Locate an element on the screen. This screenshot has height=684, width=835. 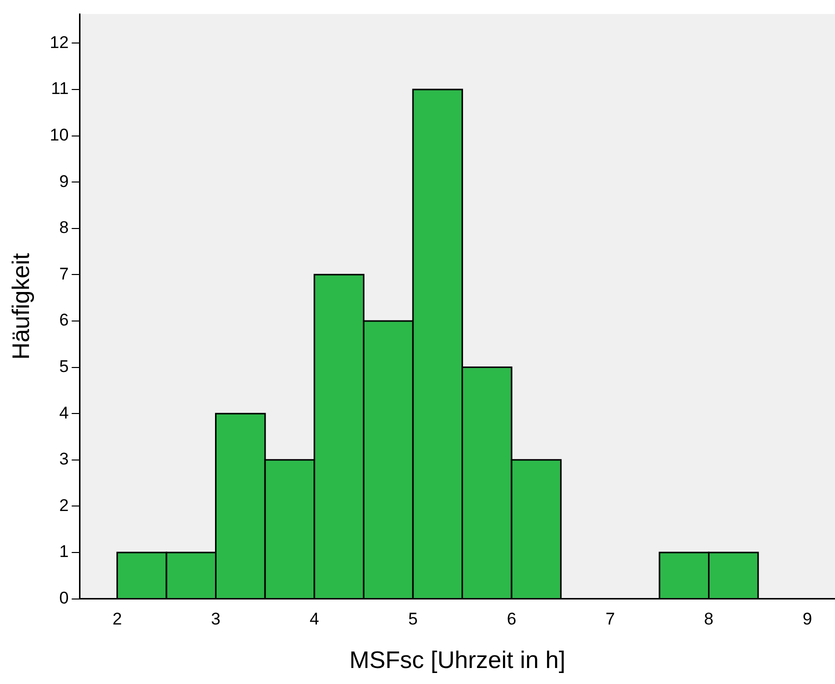
x-tick-label: 7 is located at coordinates (610, 619).